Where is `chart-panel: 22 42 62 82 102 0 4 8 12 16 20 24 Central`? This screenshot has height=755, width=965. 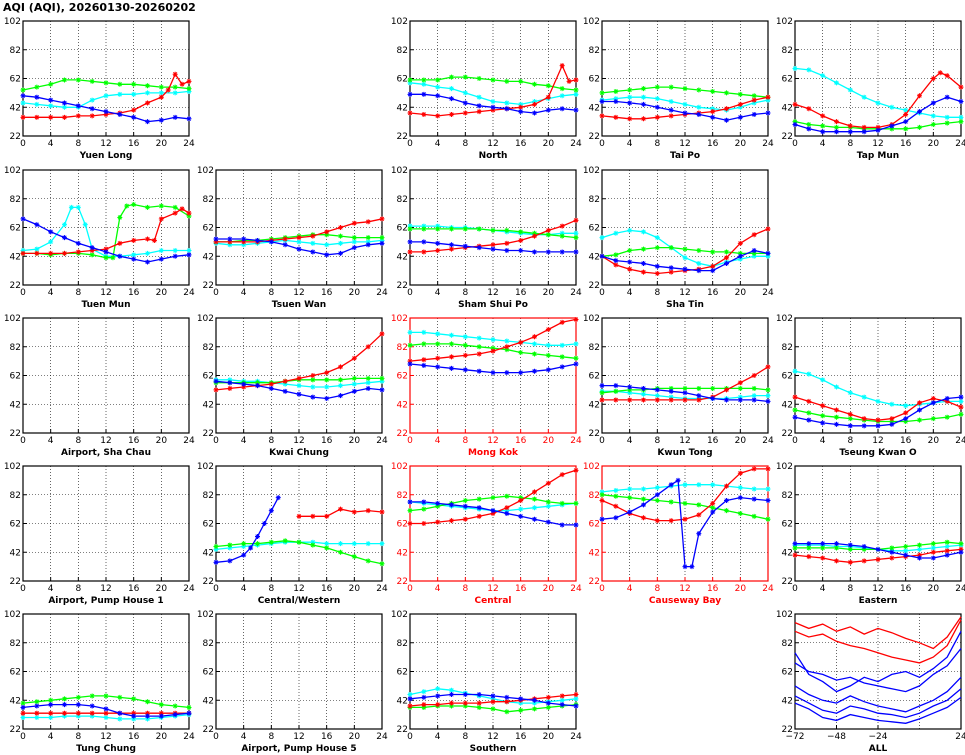
chart-panel: 22 42 62 82 102 0 4 8 12 16 20 24 Central is located at coordinates (486, 534).